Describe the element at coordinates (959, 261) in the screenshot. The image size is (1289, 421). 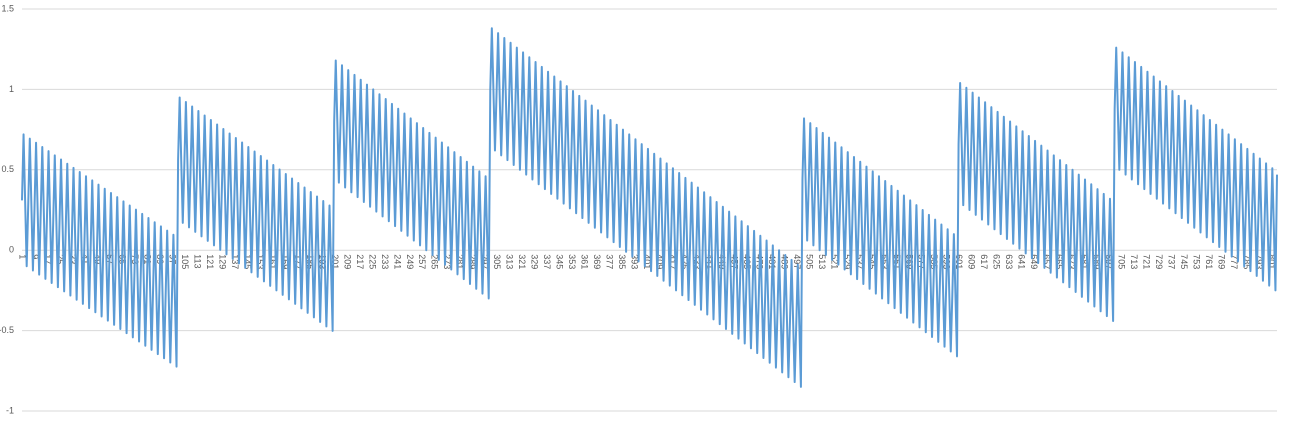
I see `x-tick-label: 601` at that location.